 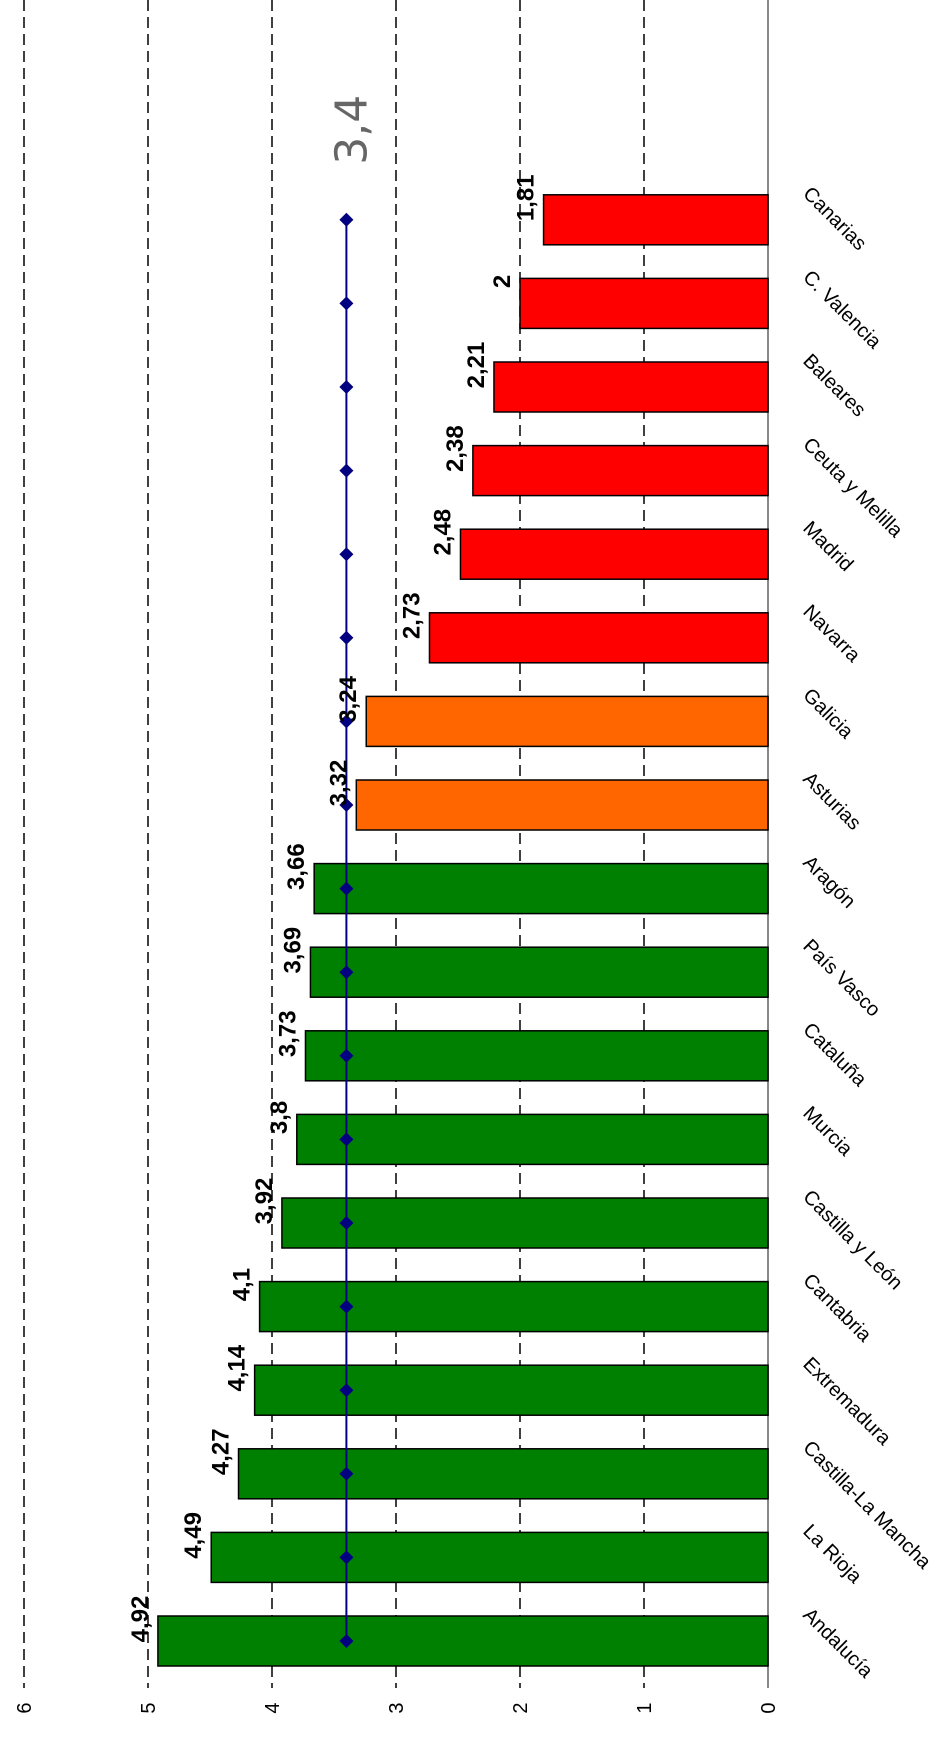 What do you see at coordinates (140, 1619) in the screenshot?
I see `data-label: 4,92` at bounding box center [140, 1619].